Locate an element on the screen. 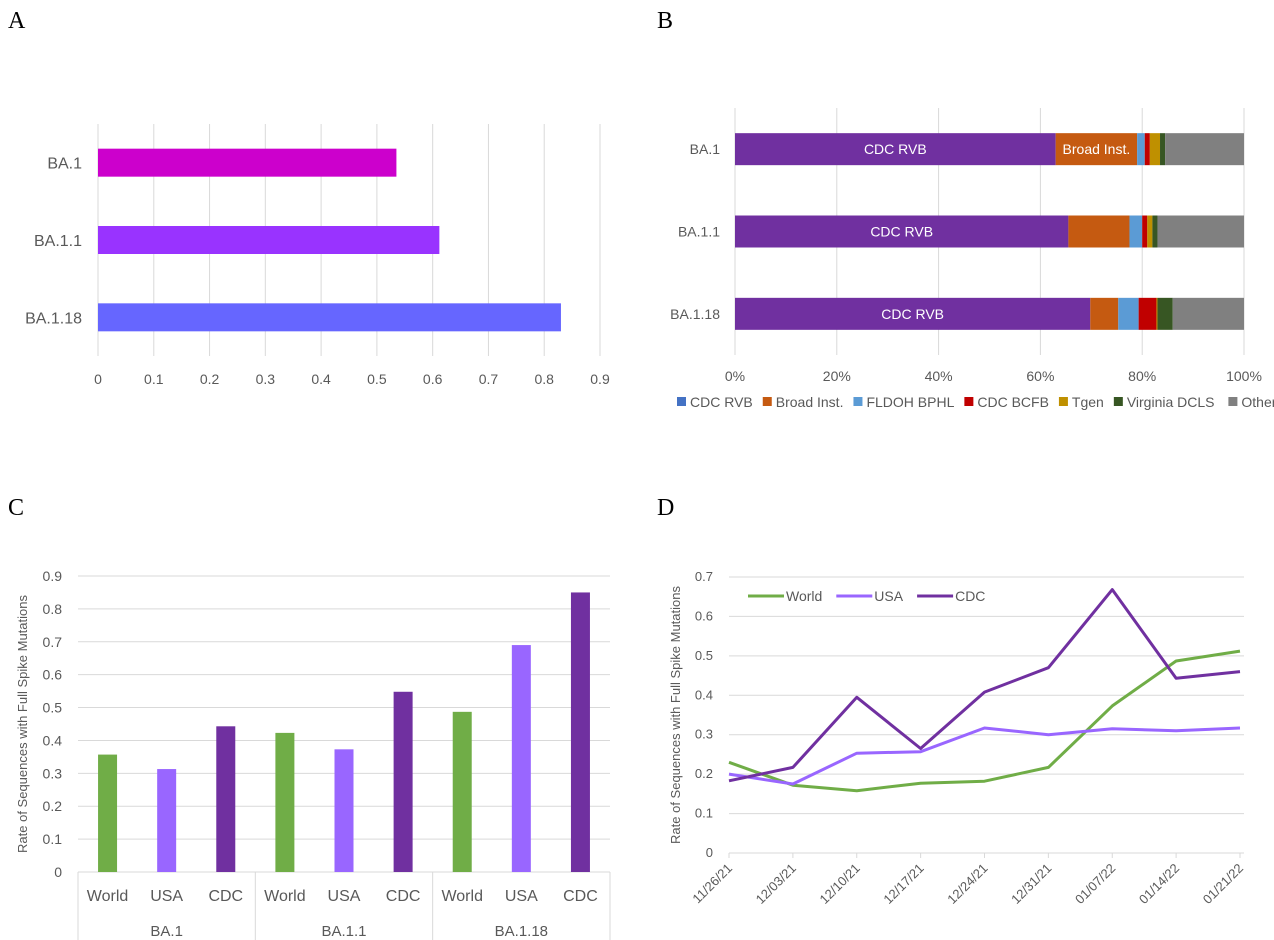  legend-label-broad-inst: Broad Inst. is located at coordinates (810, 402).